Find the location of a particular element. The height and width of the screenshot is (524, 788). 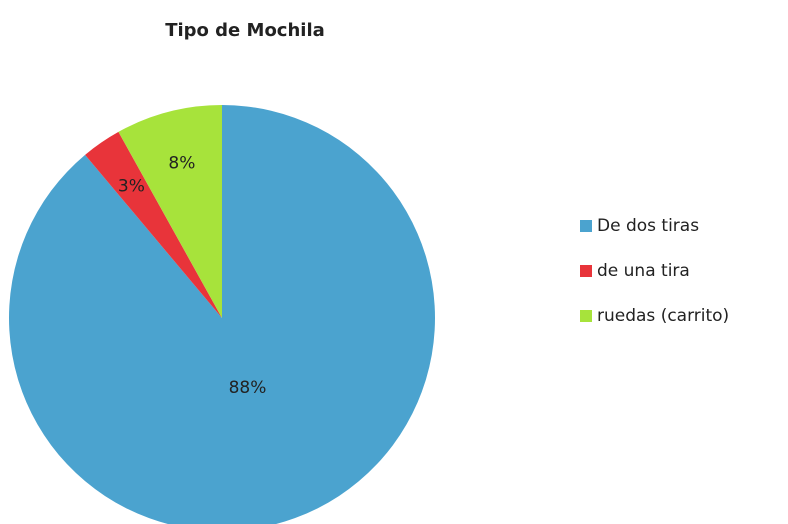

legend-label: De dos tiras is located at coordinates (648, 226).